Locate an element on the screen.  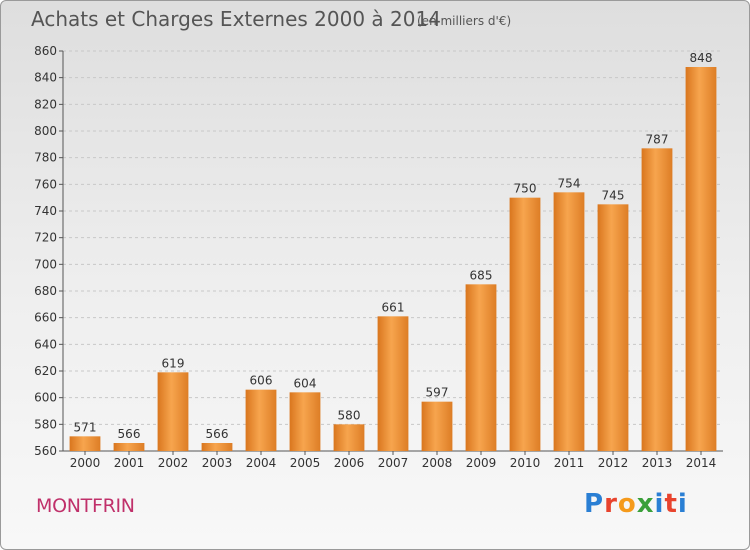
y-tick-label: 580 is located at coordinates (45, 424).